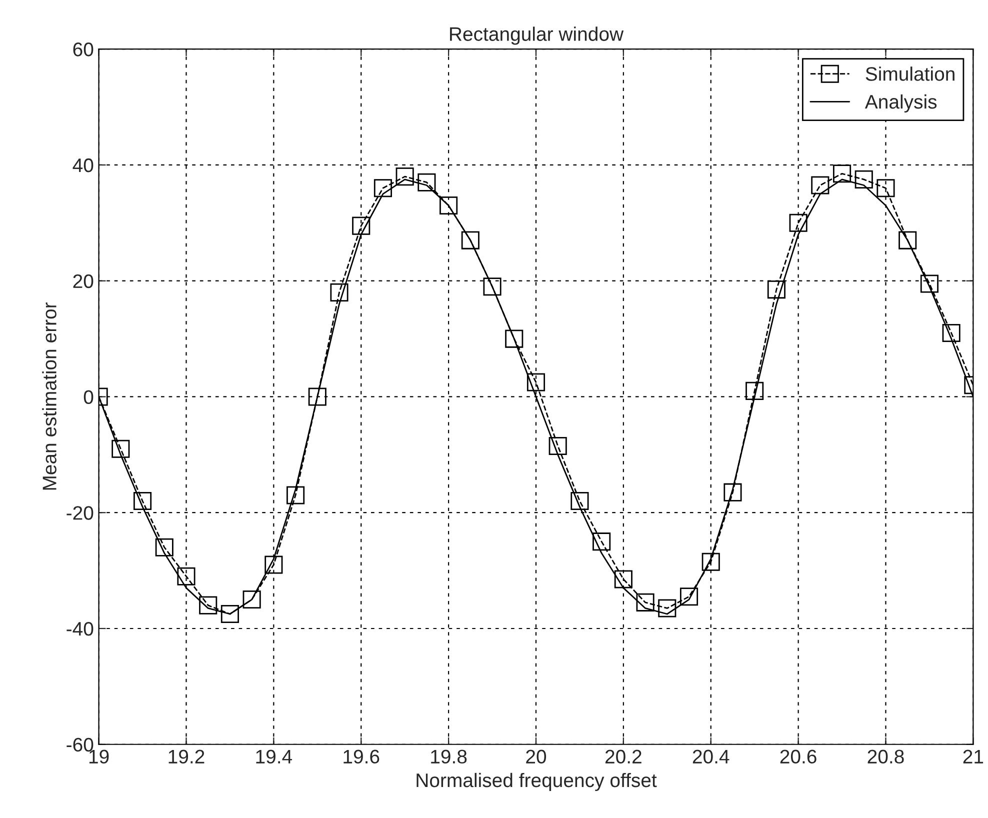 The image size is (988, 818). I want to click on x-tick-label: 19.4, so click(274, 757).